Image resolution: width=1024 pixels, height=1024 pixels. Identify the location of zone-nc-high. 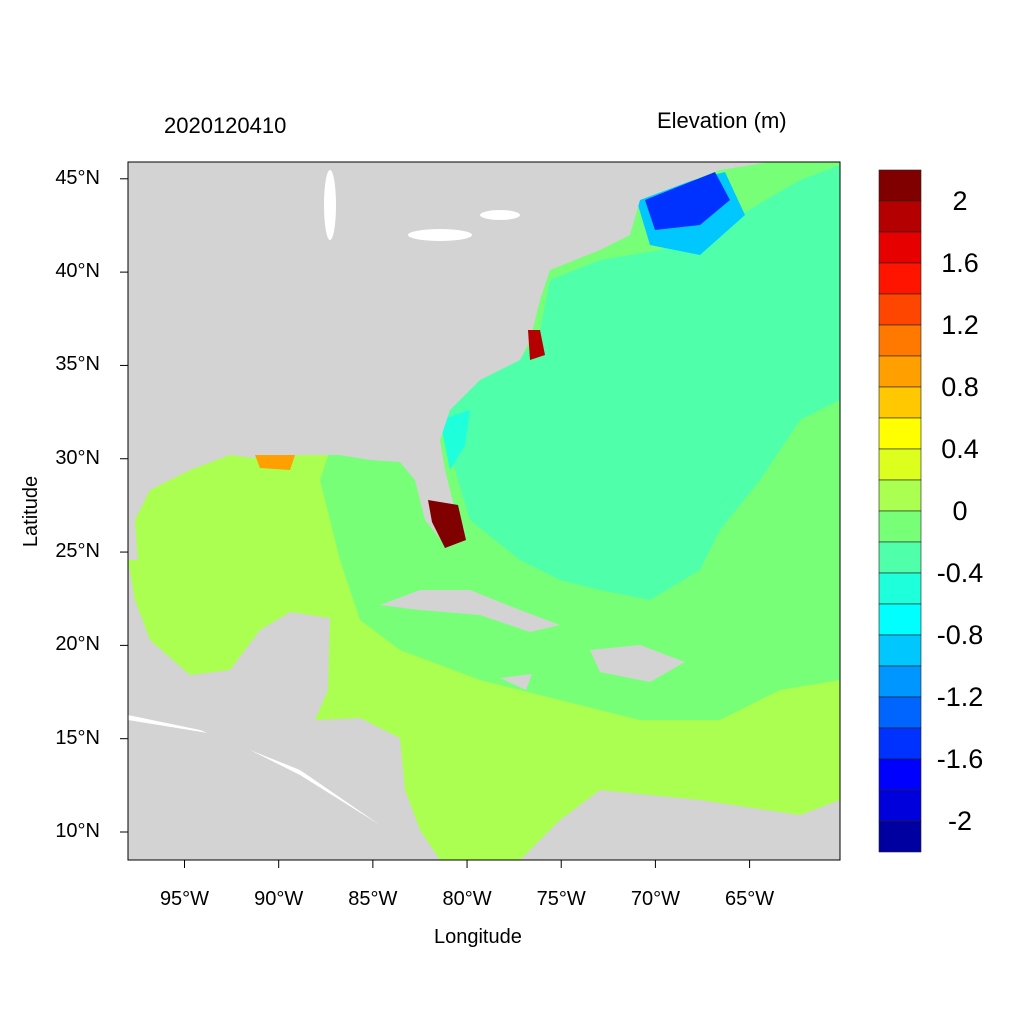
(536, 345).